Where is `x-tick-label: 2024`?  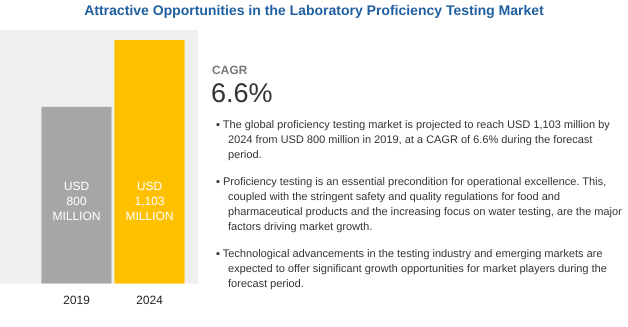
x-tick-label: 2024 is located at coordinates (150, 300).